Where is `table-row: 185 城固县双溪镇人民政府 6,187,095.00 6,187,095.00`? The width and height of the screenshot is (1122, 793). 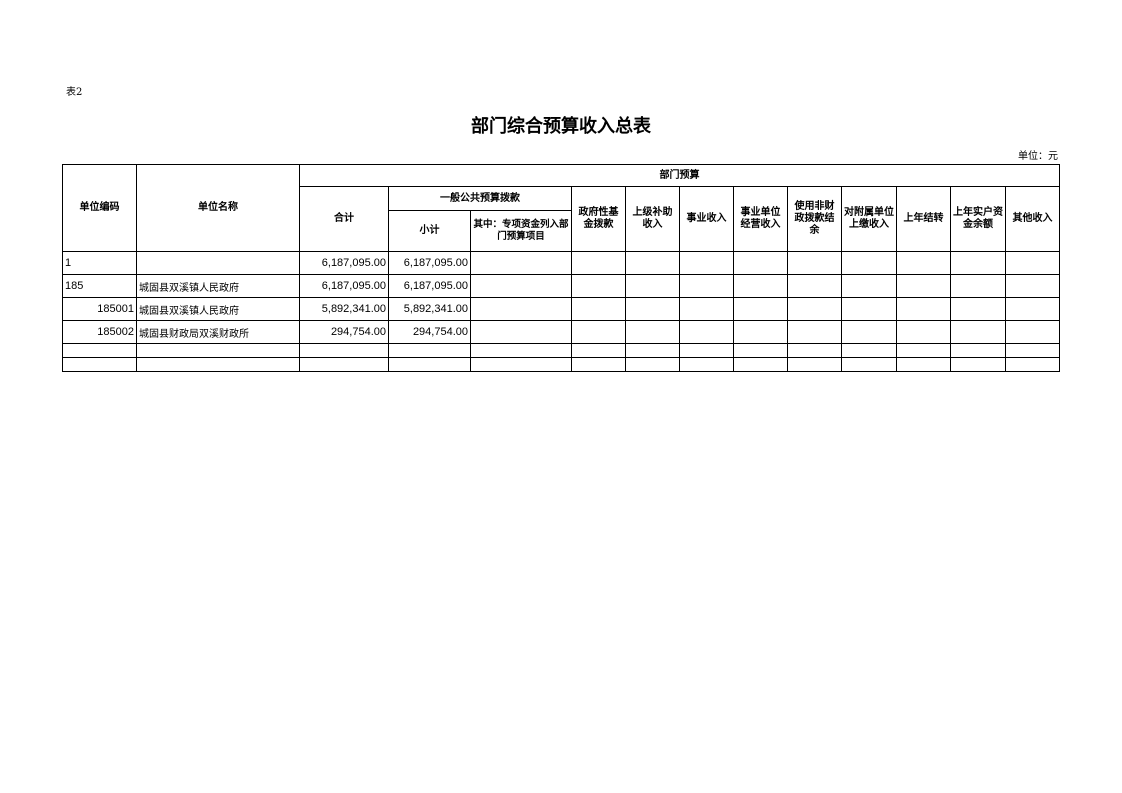
table-row: 185 城固县双溪镇人民政府 6,187,095.00 6,187,095.00 is located at coordinates (561, 286).